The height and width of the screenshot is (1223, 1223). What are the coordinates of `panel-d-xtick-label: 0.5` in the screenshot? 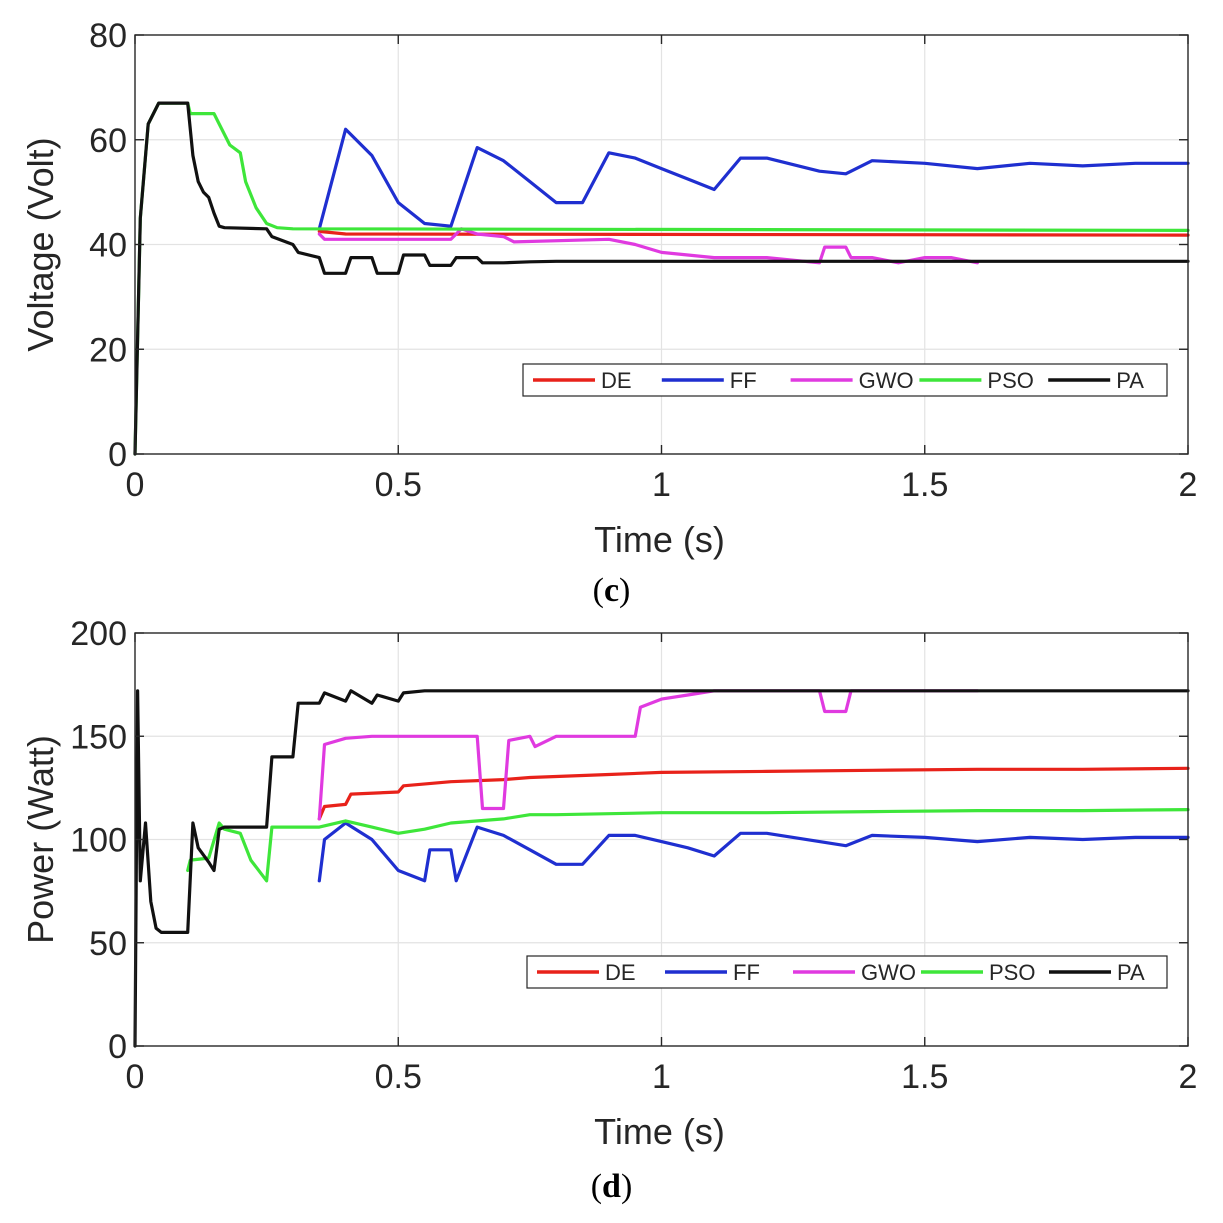 It's located at (398, 1077).